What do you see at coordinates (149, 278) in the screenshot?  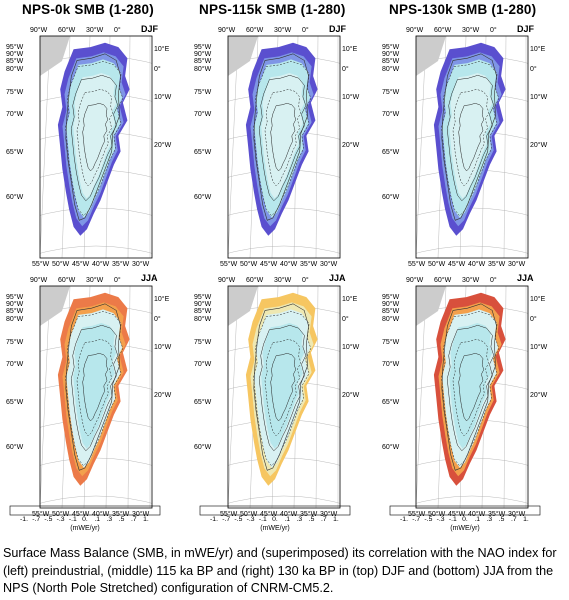 I see `season-label-bottom-left: JJA` at bounding box center [149, 278].